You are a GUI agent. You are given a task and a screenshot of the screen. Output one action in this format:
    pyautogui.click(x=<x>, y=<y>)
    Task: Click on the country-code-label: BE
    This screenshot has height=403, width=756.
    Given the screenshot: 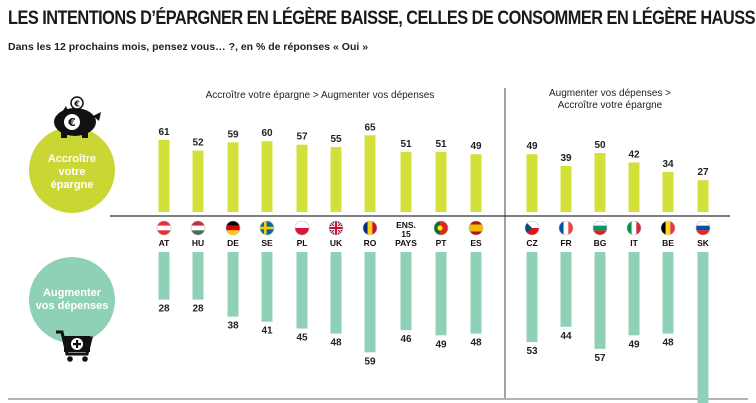 What is the action you would take?
    pyautogui.click(x=668, y=243)
    